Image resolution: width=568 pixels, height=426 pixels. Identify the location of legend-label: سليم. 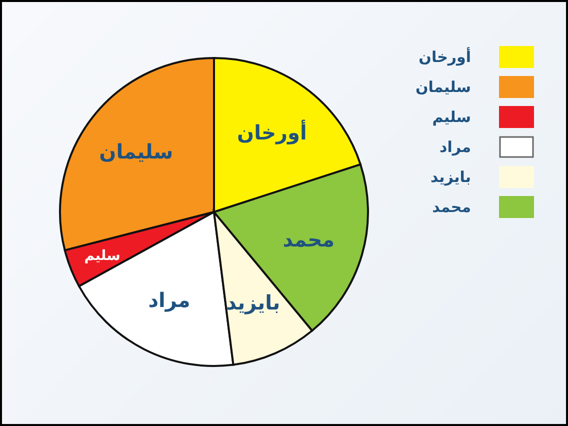
(451, 117).